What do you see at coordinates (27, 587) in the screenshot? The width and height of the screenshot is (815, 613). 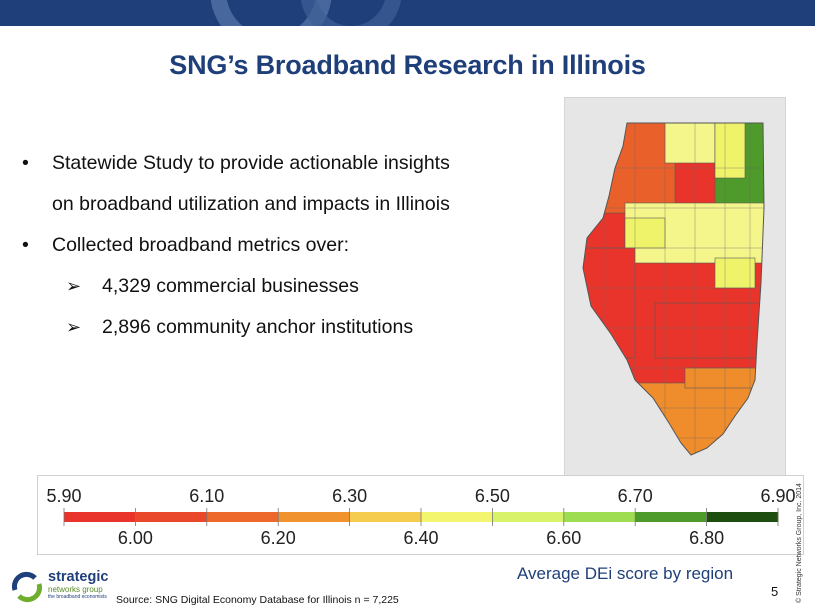 I see `logo-mark-icon` at bounding box center [27, 587].